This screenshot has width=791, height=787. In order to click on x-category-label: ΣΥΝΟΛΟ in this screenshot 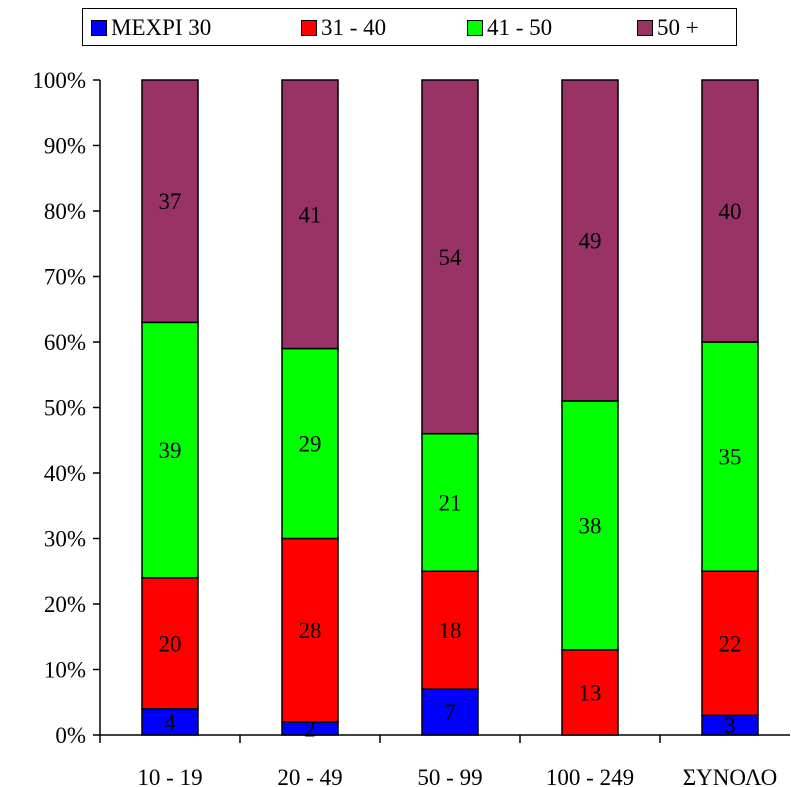, I will do `click(730, 776)`.